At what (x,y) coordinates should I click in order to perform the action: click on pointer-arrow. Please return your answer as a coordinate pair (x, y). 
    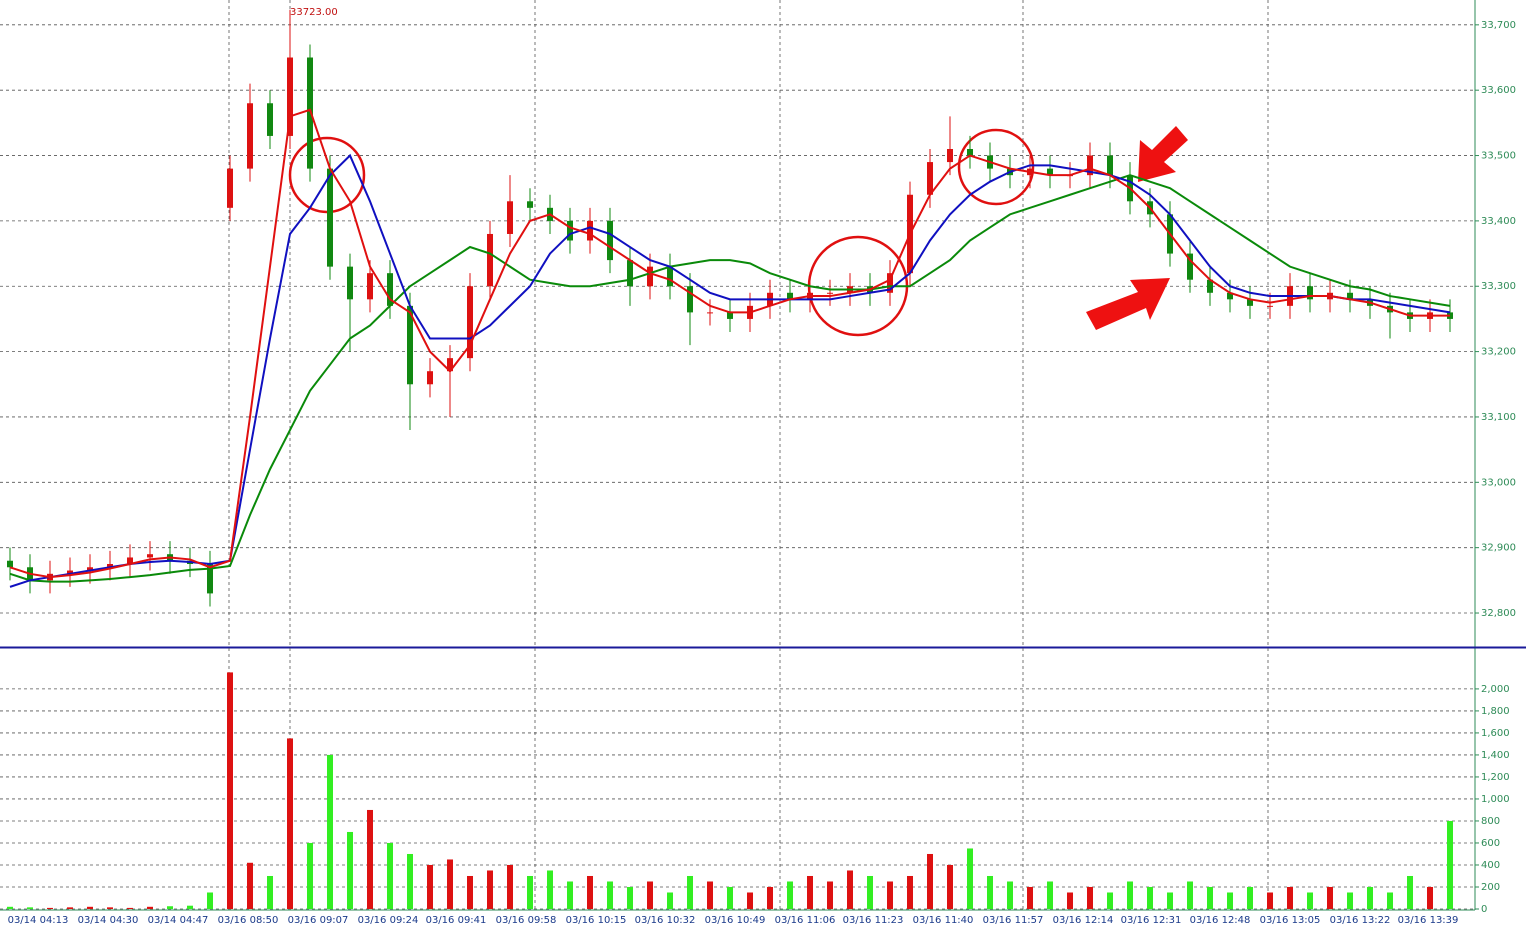
    Looking at the image, I should click on (1163, 154).